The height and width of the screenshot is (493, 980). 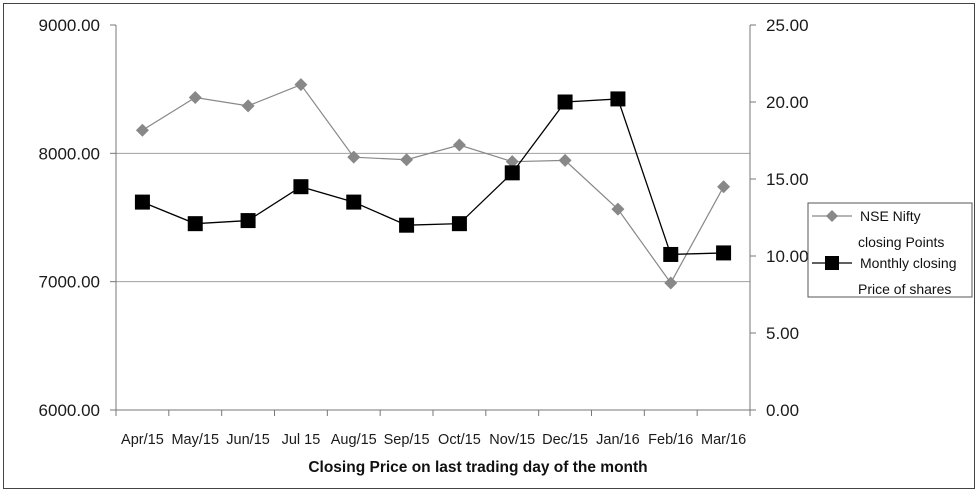 I want to click on x-tick-label: Mar/16, so click(x=723, y=440).